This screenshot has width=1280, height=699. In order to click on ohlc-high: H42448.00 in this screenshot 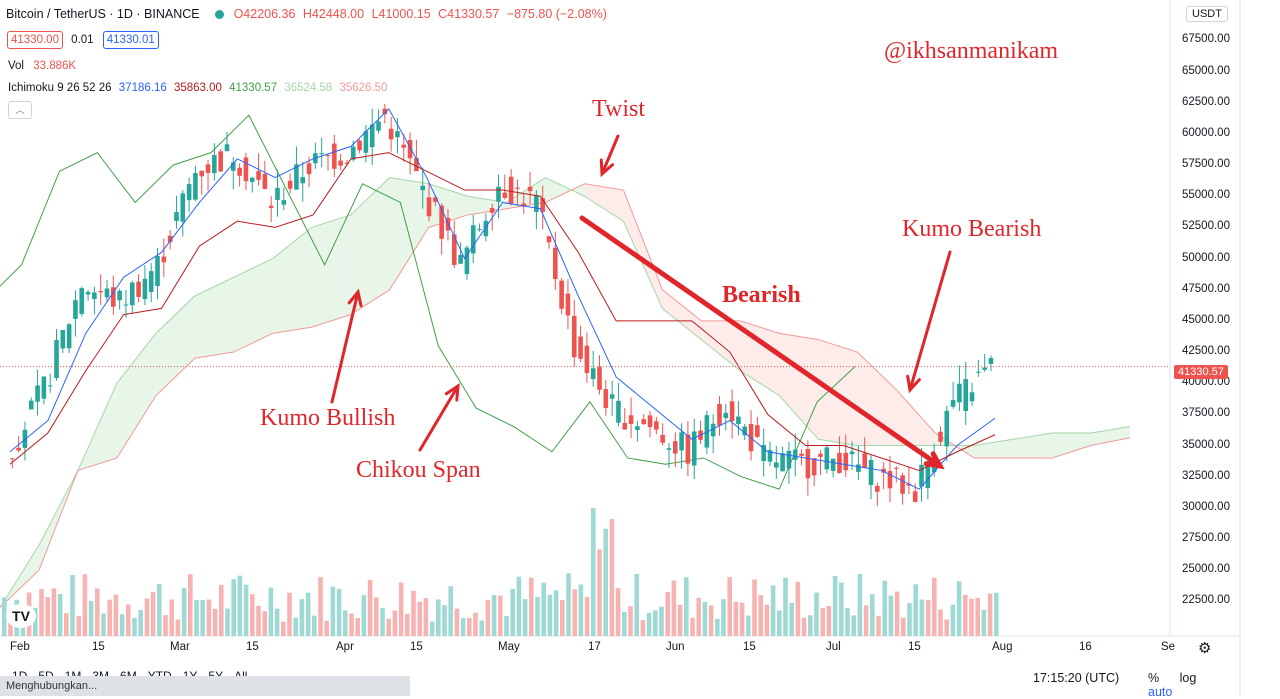, I will do `click(333, 14)`.